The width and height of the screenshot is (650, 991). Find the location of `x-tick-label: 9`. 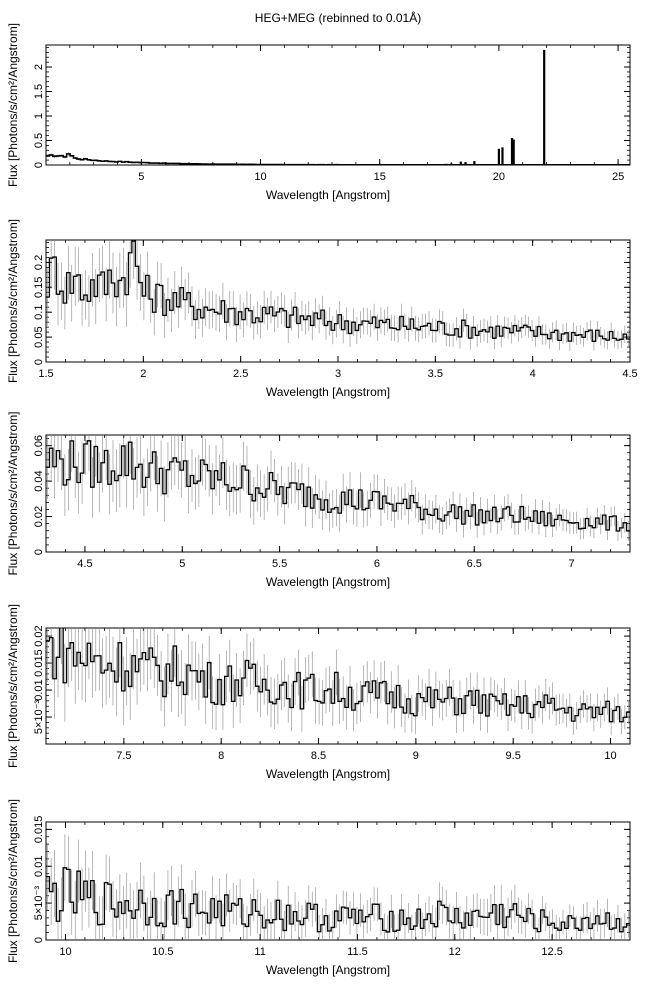

x-tick-label: 9 is located at coordinates (416, 756).